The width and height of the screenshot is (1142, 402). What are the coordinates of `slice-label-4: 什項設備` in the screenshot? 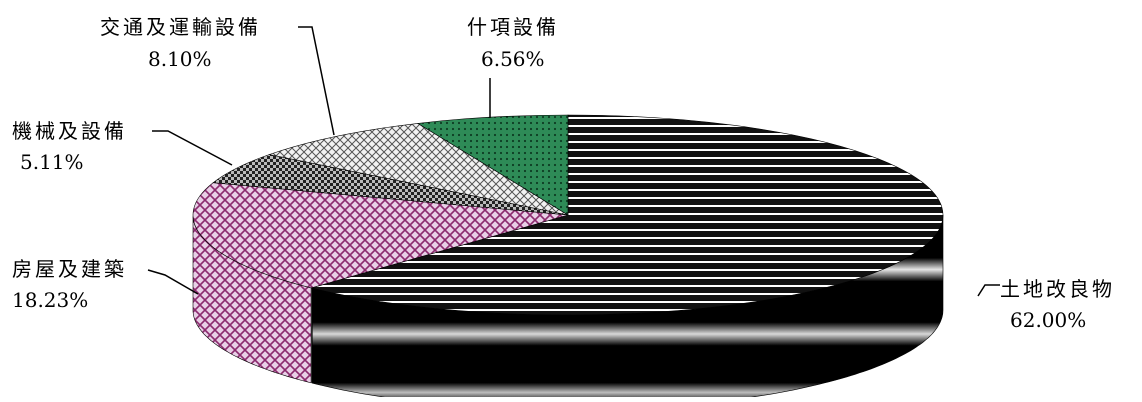 It's located at (513, 27).